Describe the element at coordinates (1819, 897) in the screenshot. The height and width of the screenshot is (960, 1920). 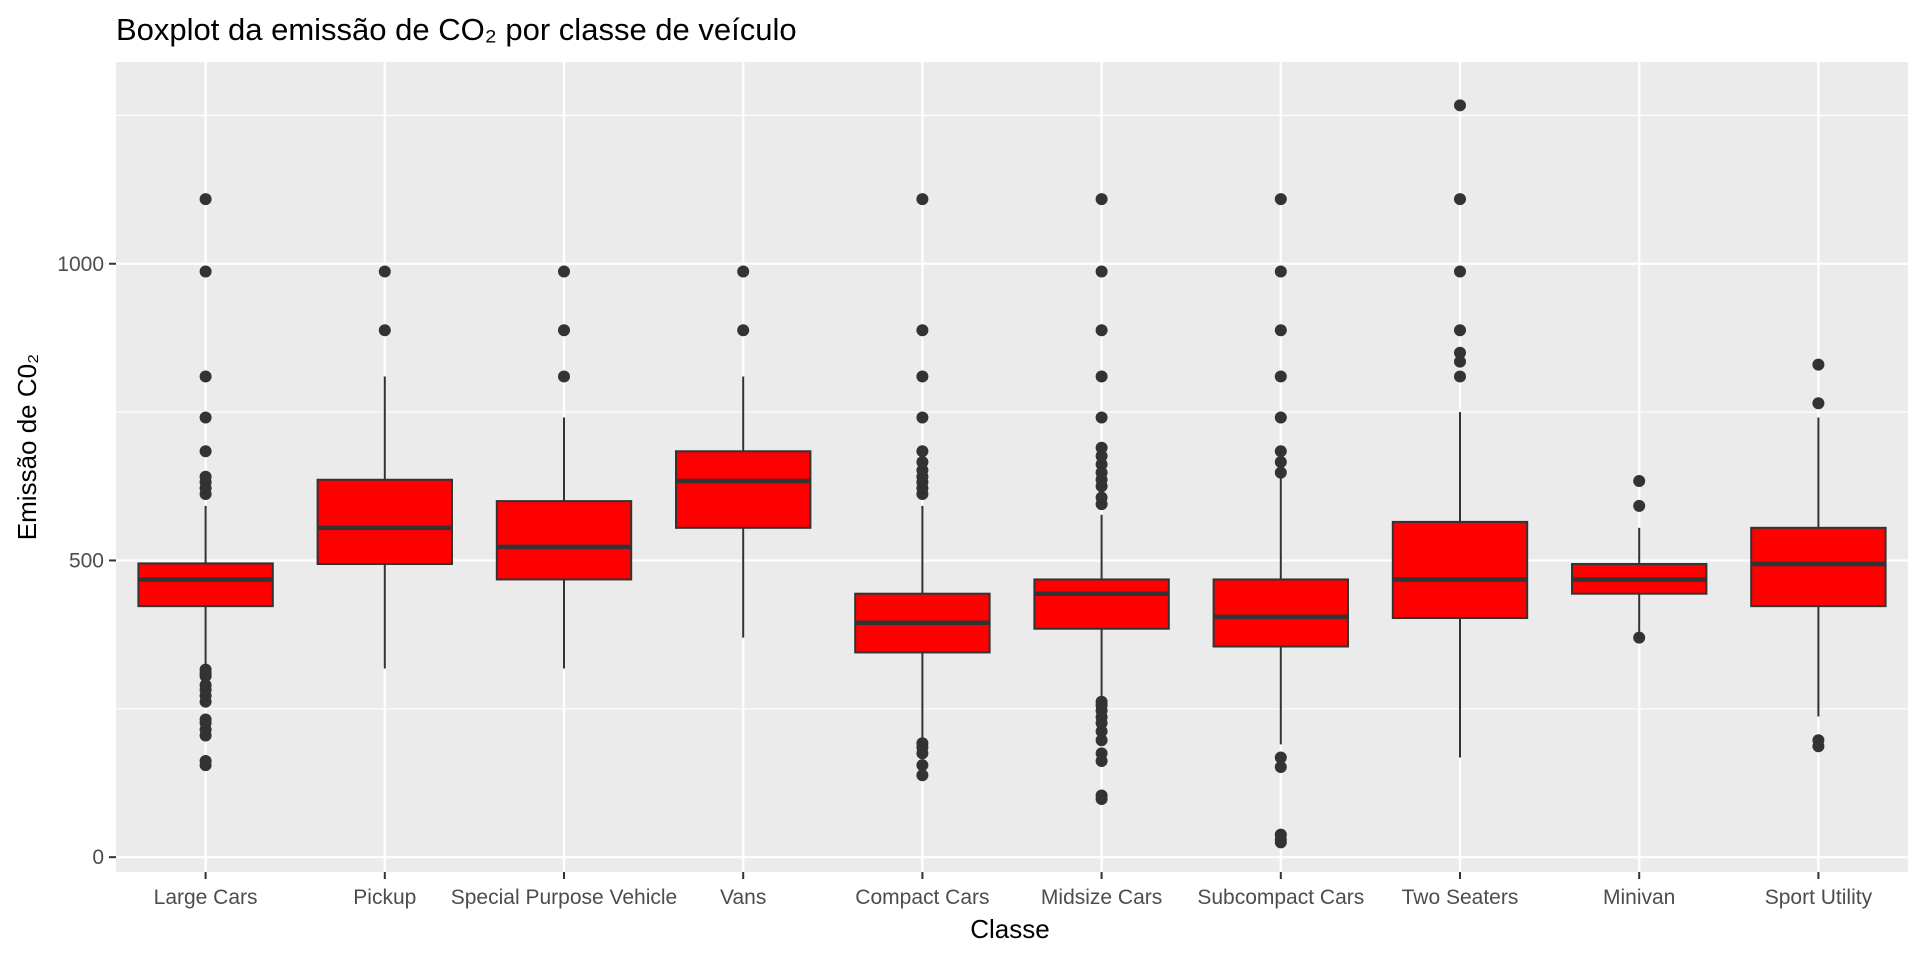
I see `x-tick-label: Sport Utility` at that location.